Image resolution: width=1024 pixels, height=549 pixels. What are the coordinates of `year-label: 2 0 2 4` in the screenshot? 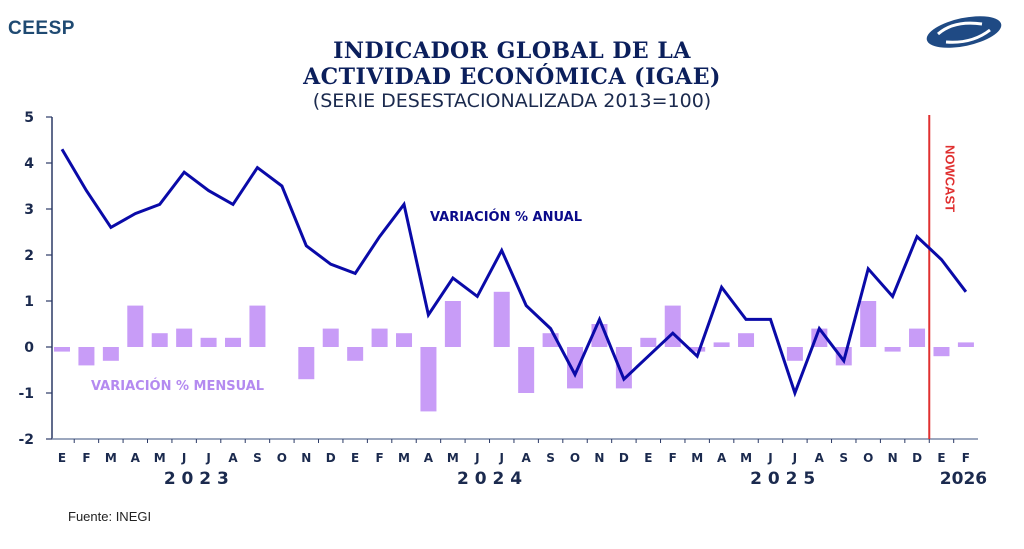 It's located at (489, 479).